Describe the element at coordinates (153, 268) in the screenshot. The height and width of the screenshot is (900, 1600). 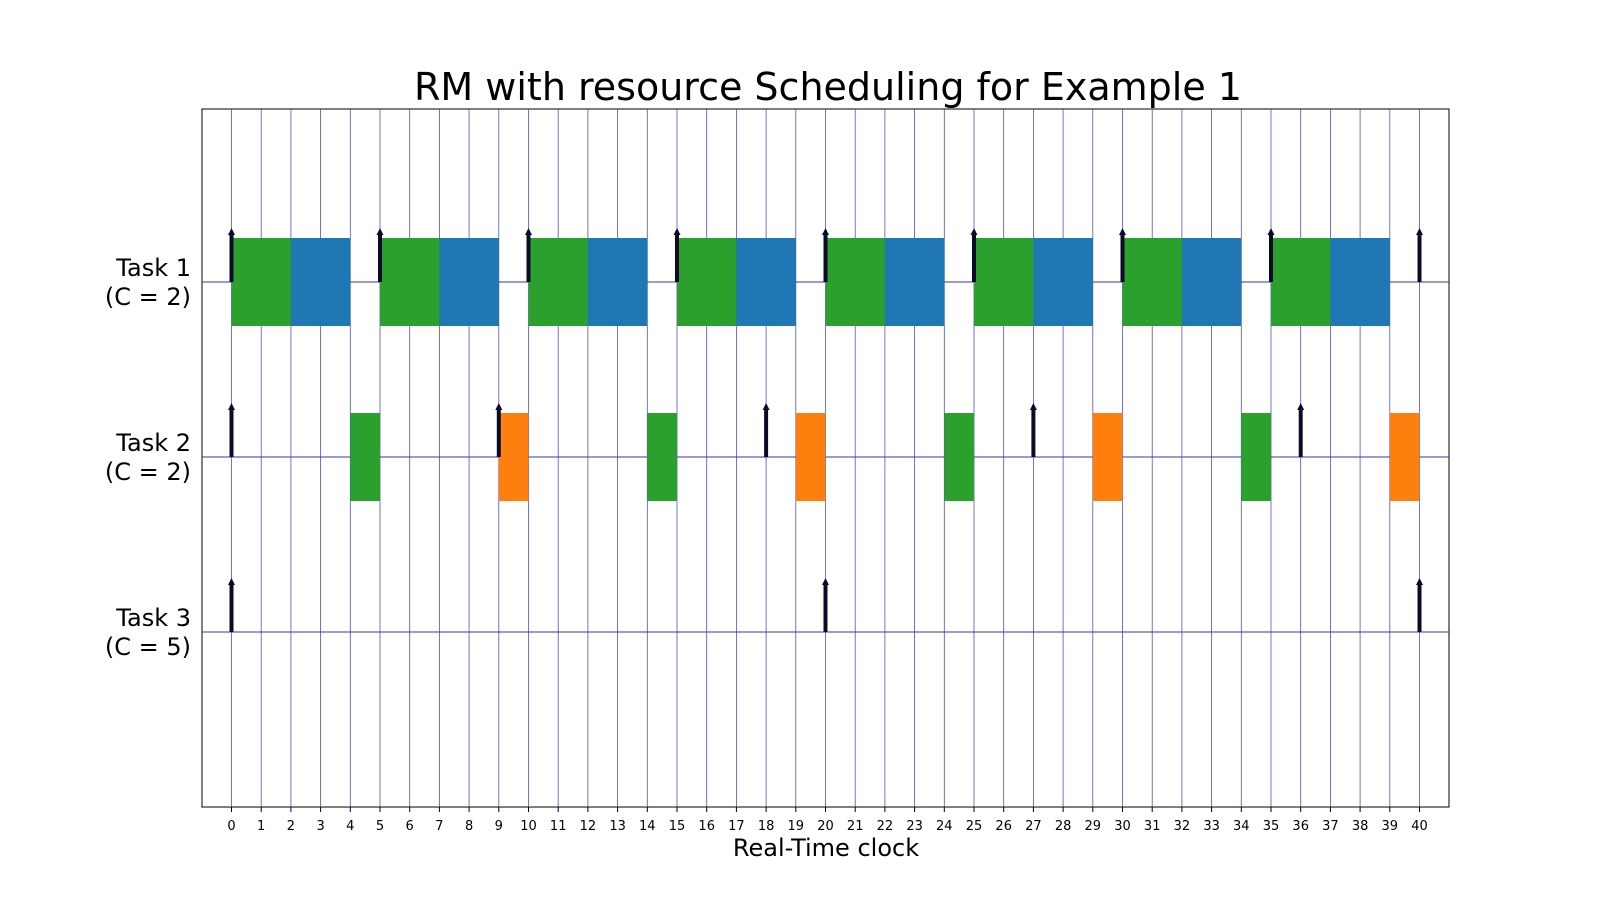
I see `task-1-label: Task 1` at that location.